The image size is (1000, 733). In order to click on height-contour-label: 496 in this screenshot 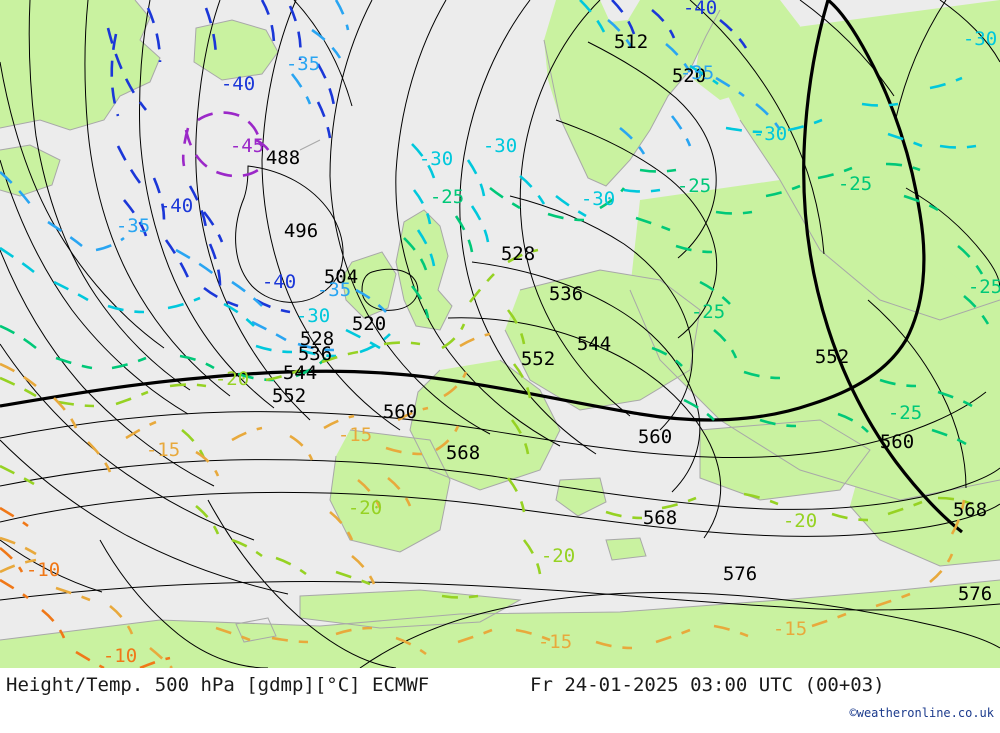, I will do `click(301, 231)`.